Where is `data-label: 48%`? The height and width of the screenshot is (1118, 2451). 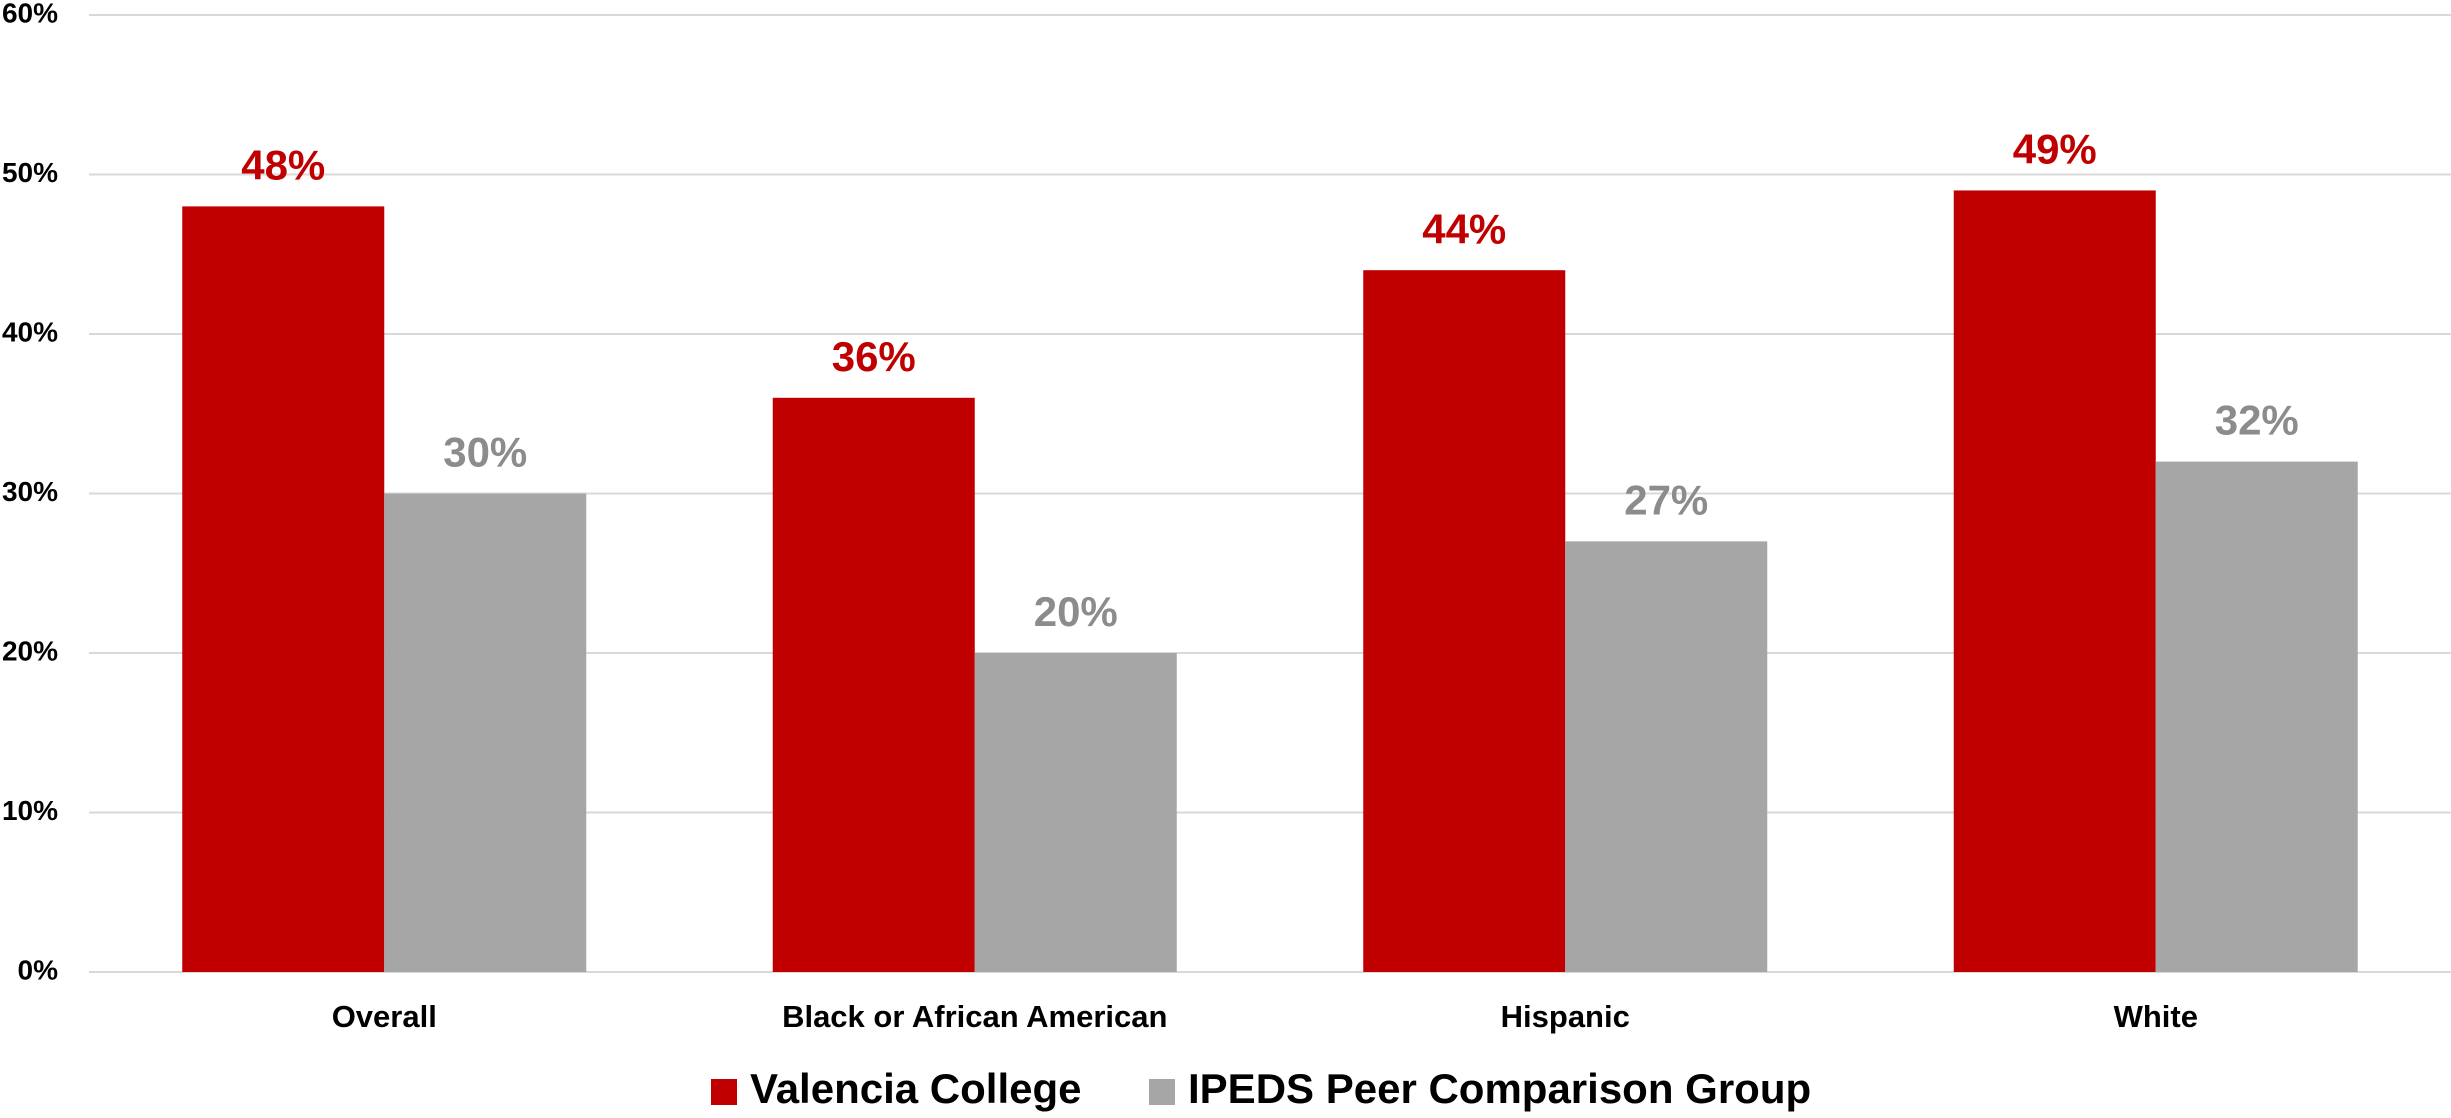
data-label: 48% is located at coordinates (283, 164).